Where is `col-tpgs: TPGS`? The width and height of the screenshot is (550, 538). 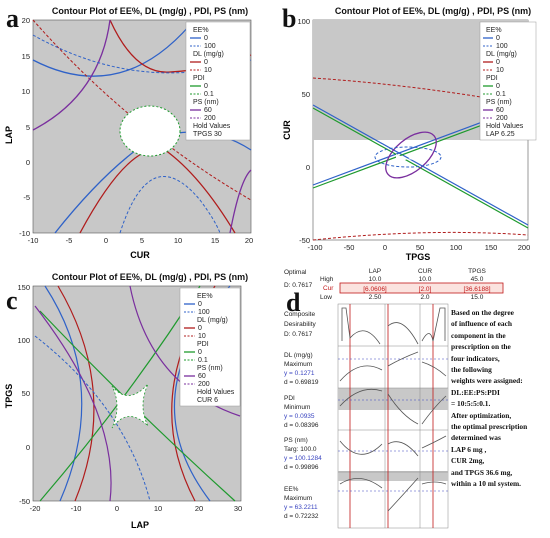 col-tpgs: TPGS is located at coordinates (477, 271).